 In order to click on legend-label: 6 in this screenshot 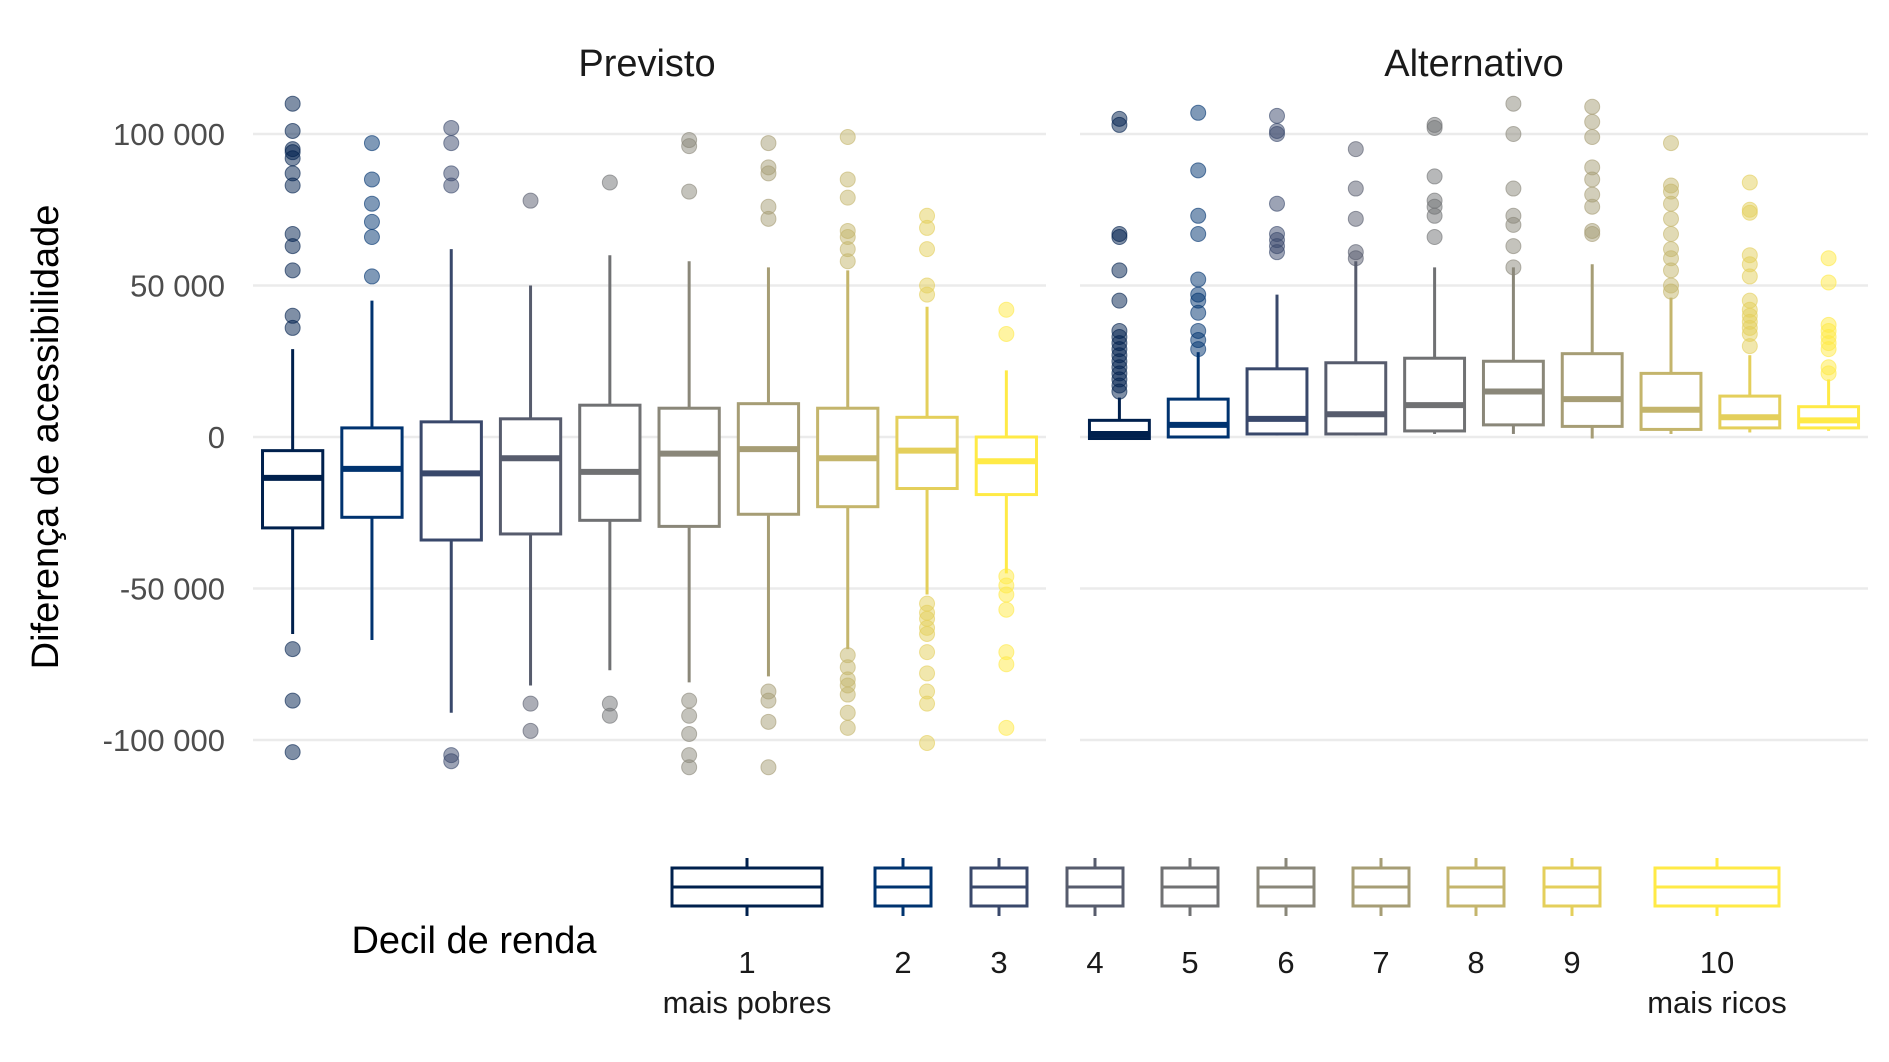, I will do `click(1285, 962)`.